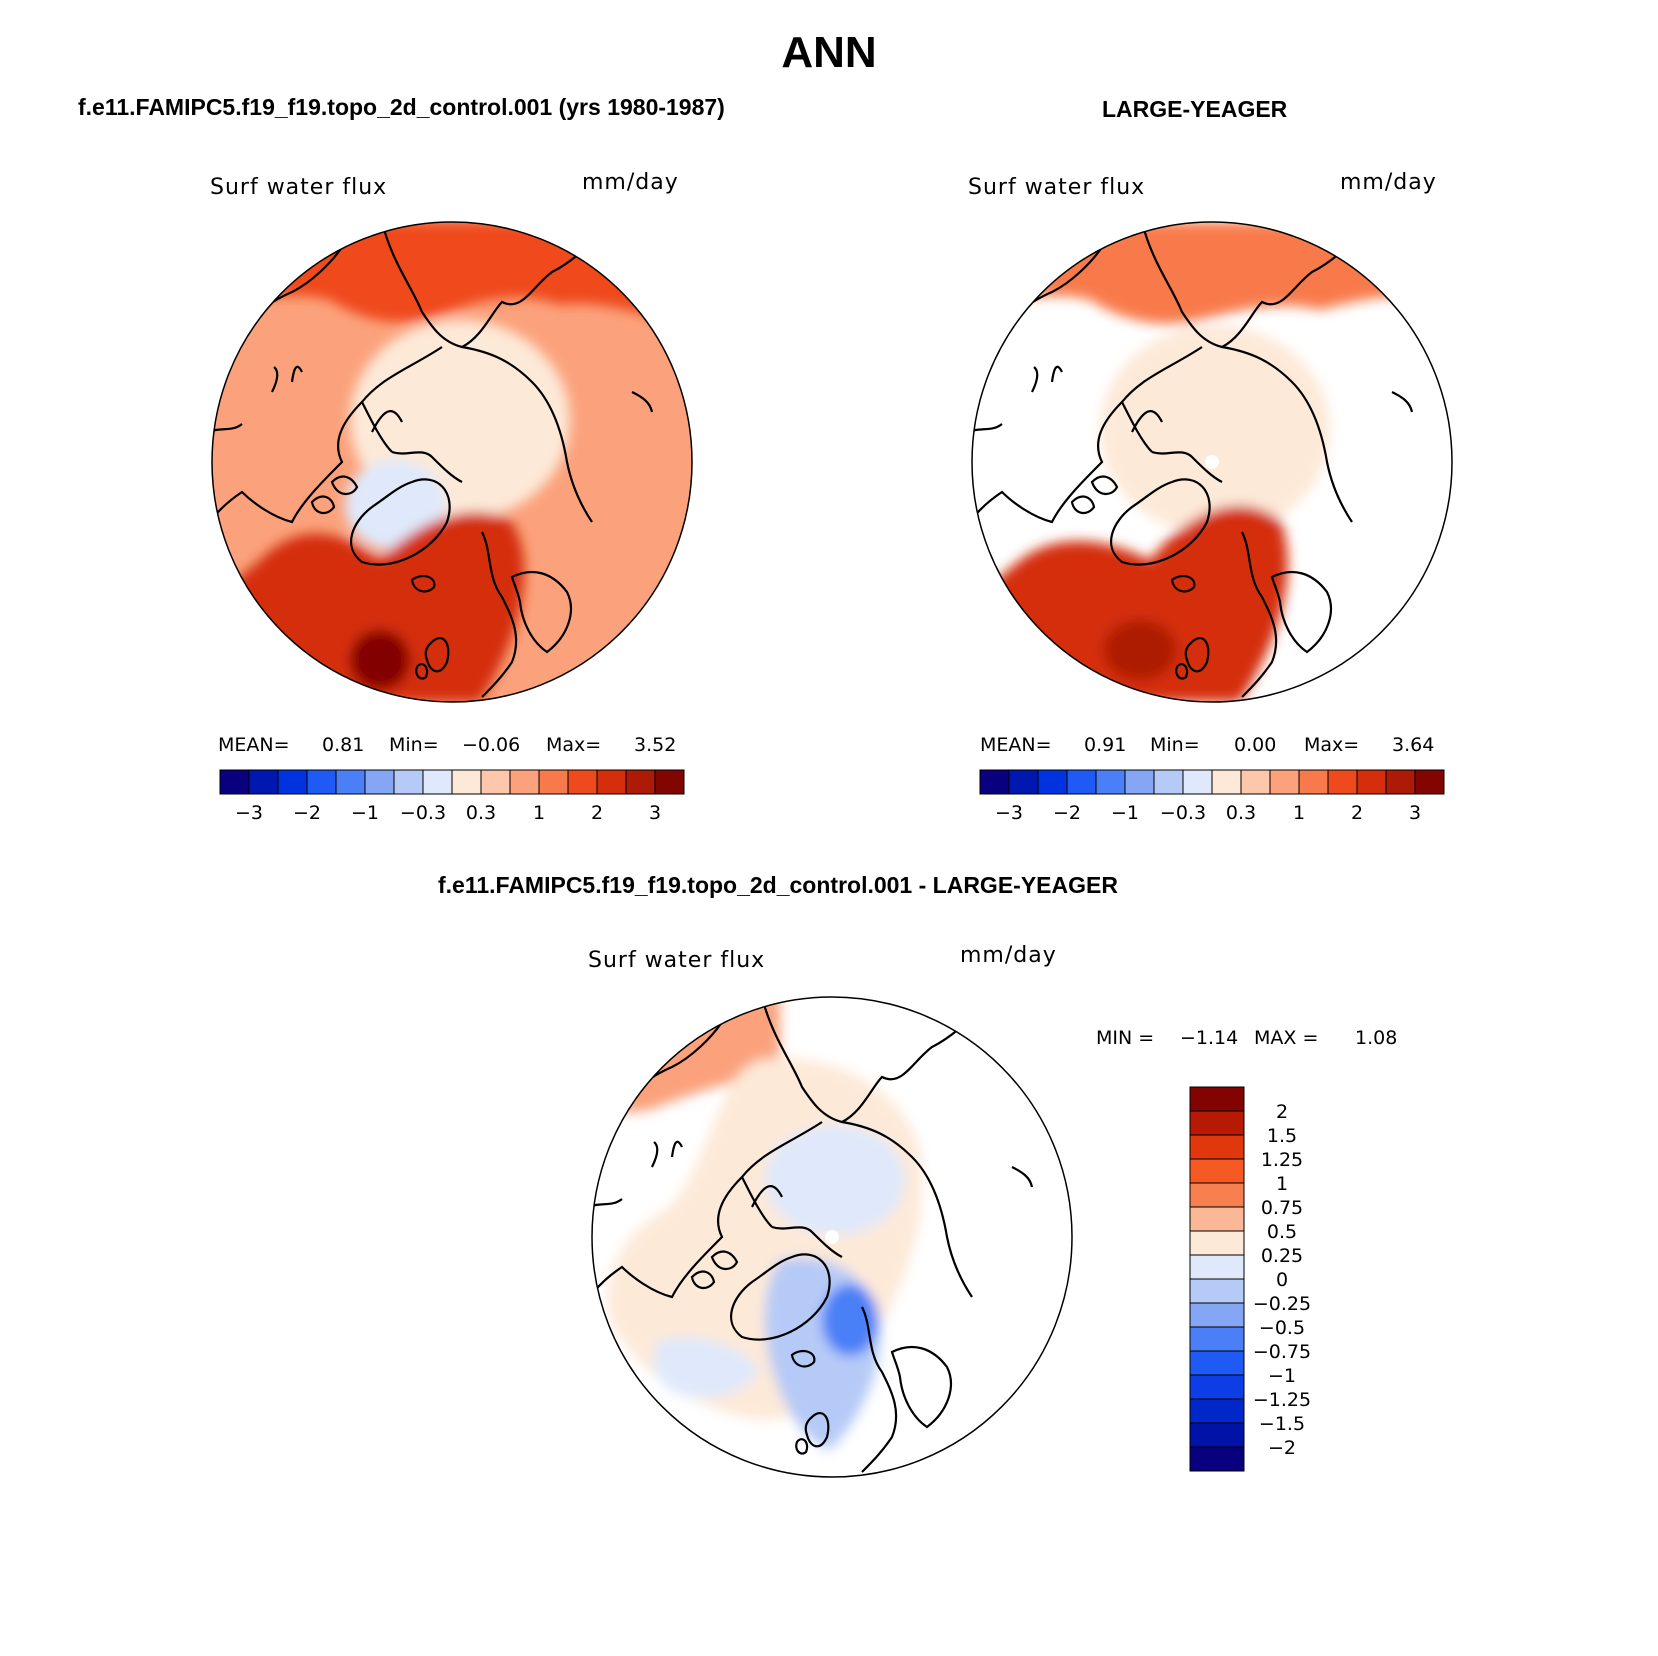 The width and height of the screenshot is (1658, 1656). What do you see at coordinates (1282, 1208) in the screenshot?
I see `colorbar-c-tick-label: 0.75` at bounding box center [1282, 1208].